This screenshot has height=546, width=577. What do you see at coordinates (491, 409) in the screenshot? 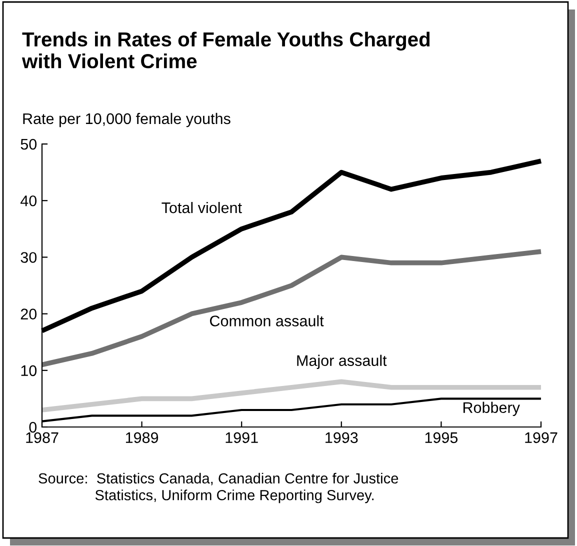
I see `series-label: Robbery` at bounding box center [491, 409].